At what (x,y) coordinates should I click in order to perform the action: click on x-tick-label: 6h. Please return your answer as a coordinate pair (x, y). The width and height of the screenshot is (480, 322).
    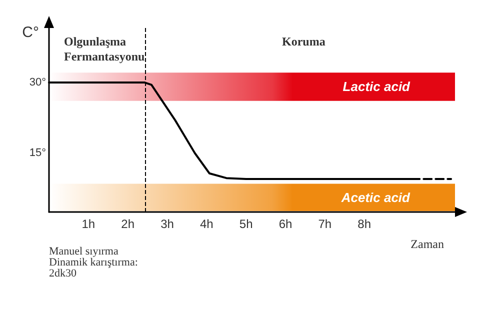
    Looking at the image, I should click on (285, 224).